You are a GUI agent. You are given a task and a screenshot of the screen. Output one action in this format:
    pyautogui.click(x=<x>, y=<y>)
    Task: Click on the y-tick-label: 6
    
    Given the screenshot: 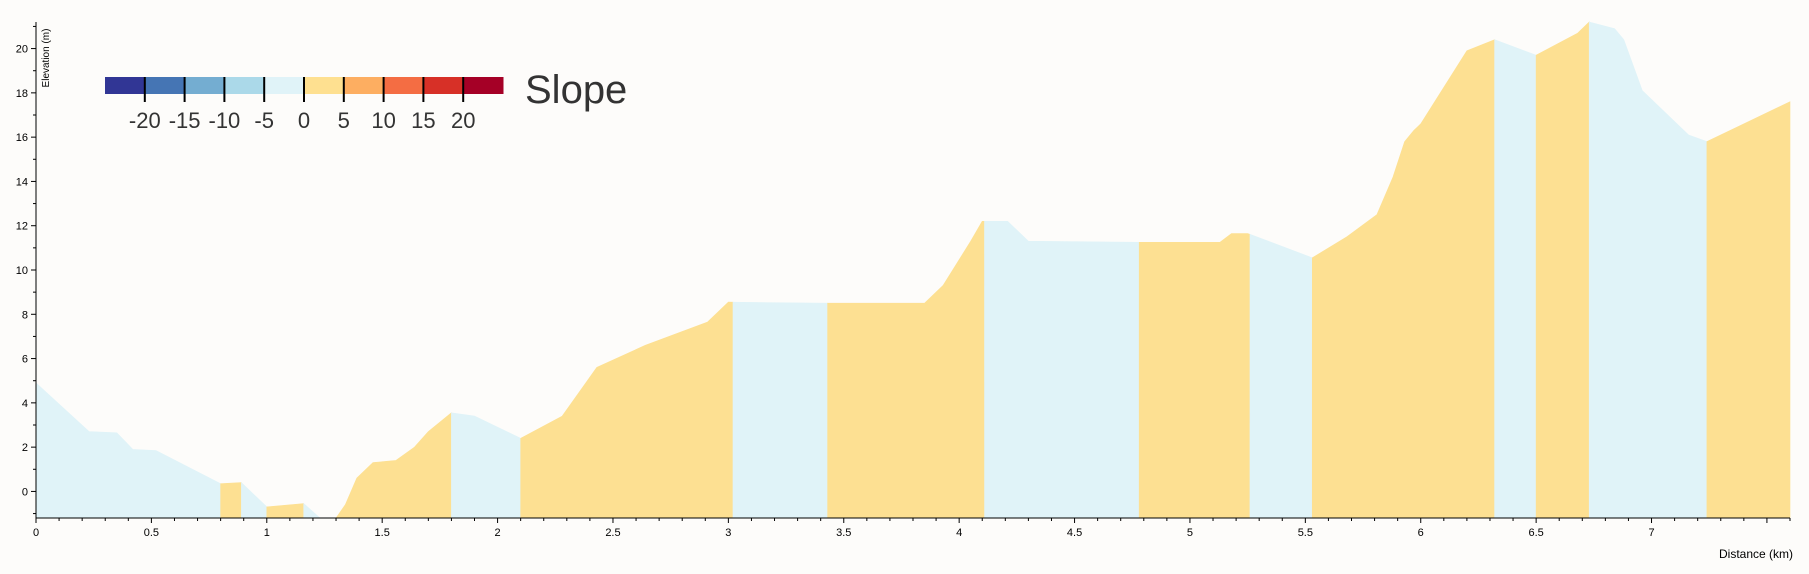 What is the action you would take?
    pyautogui.click(x=25, y=360)
    